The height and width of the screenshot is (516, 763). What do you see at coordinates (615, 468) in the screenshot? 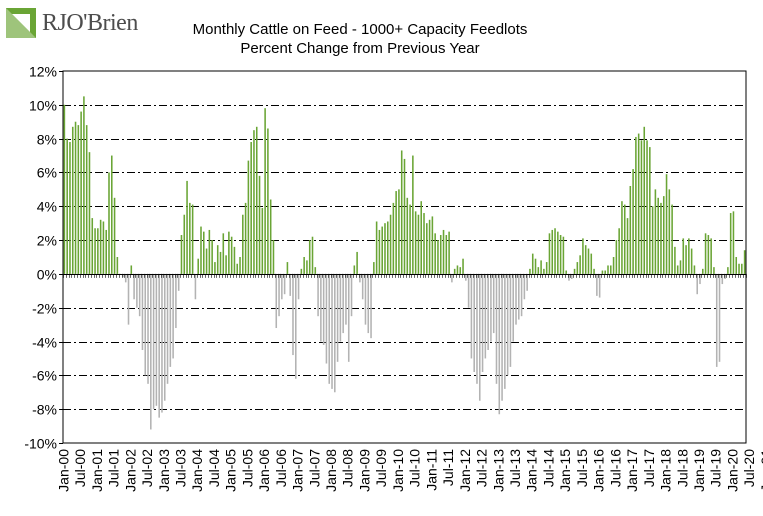
I see `x-tick-label: Jul-16` at bounding box center [615, 468].